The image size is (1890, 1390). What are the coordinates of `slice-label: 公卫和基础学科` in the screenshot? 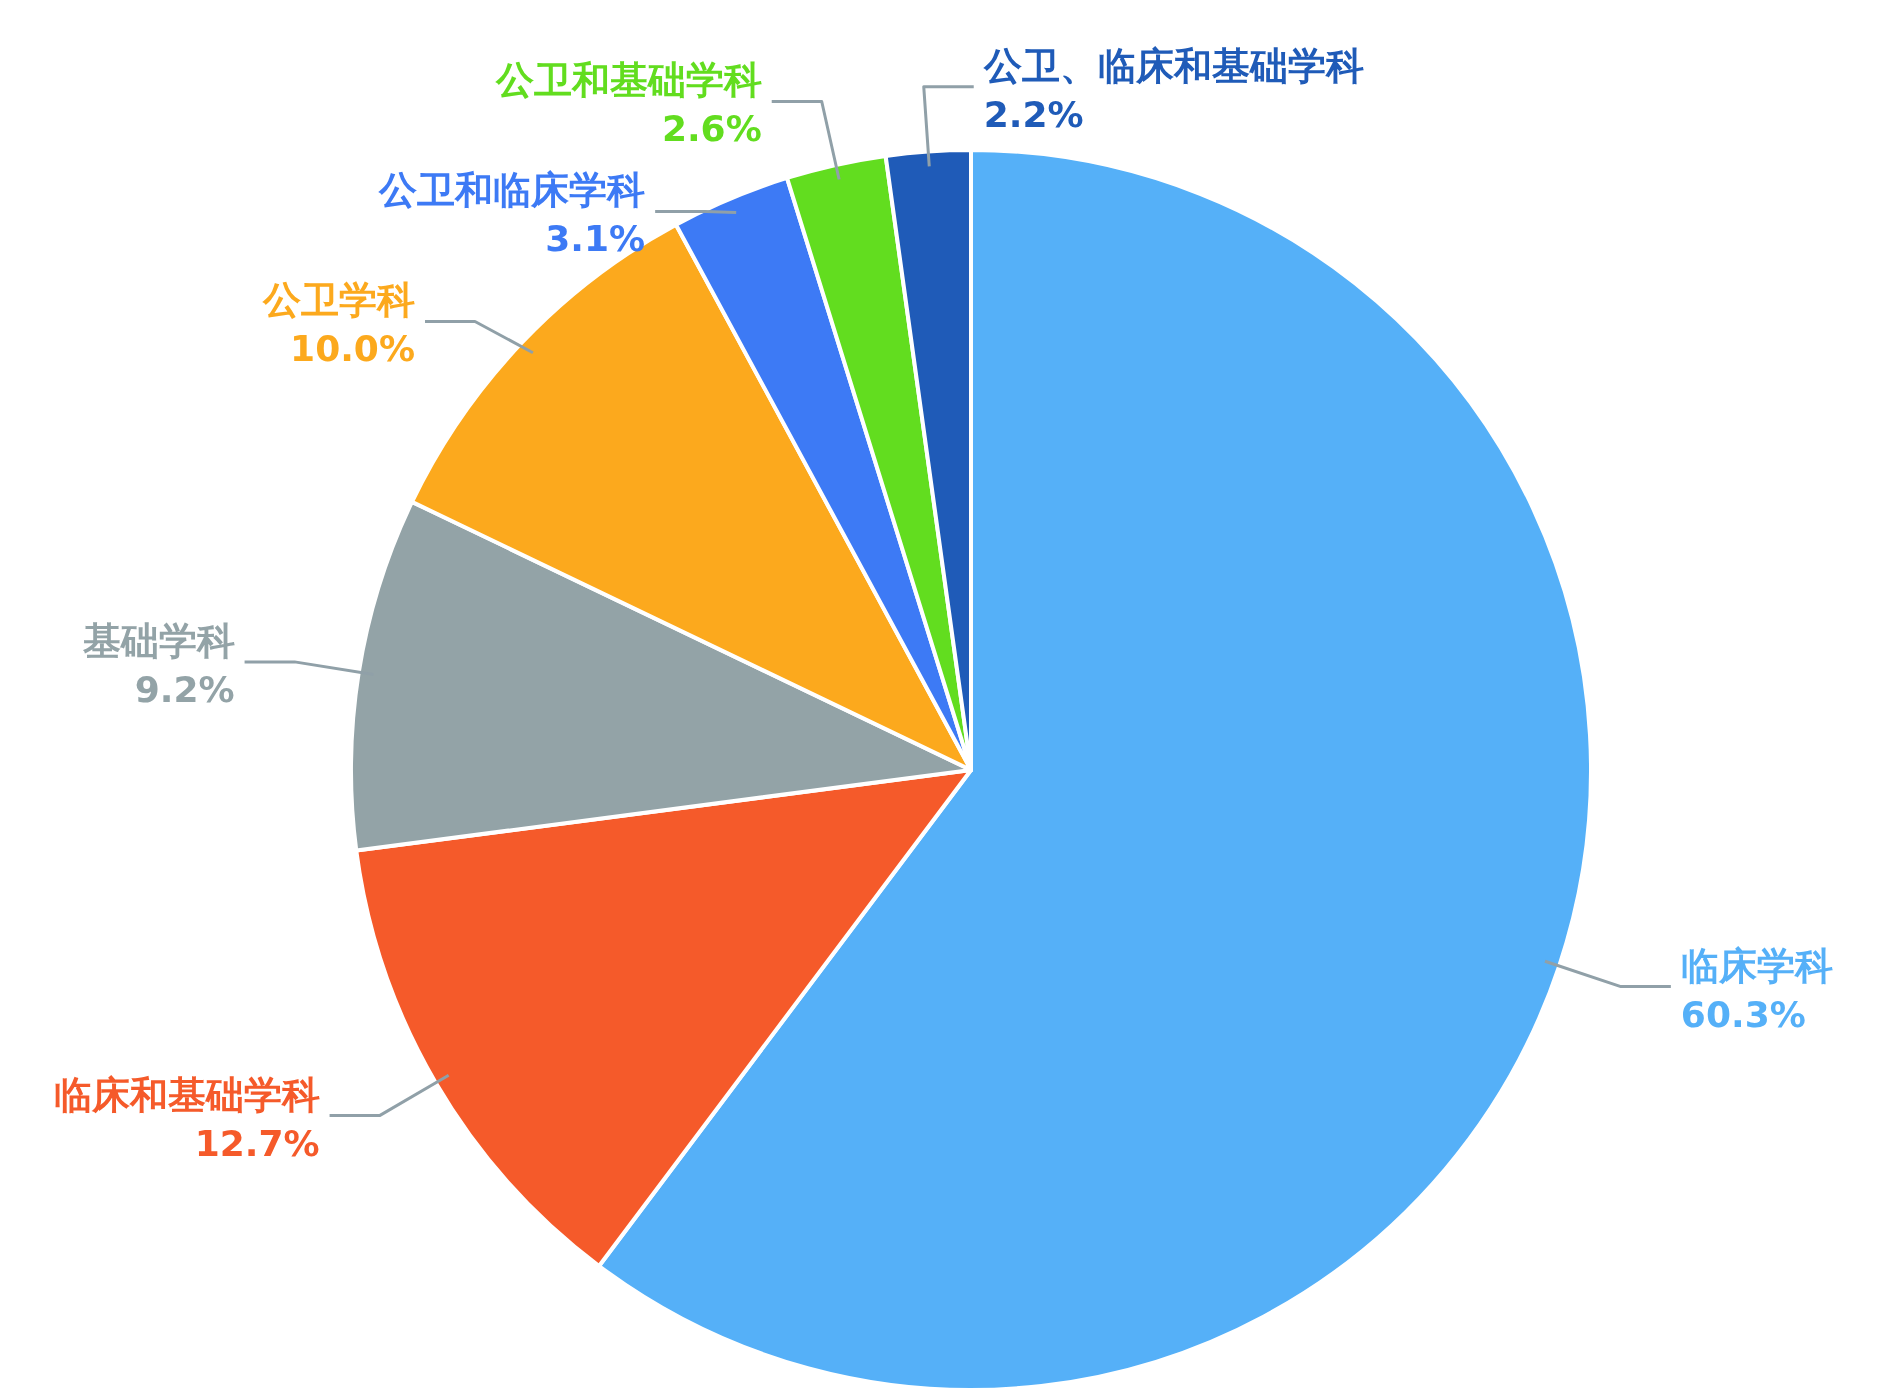 It's located at (628, 80).